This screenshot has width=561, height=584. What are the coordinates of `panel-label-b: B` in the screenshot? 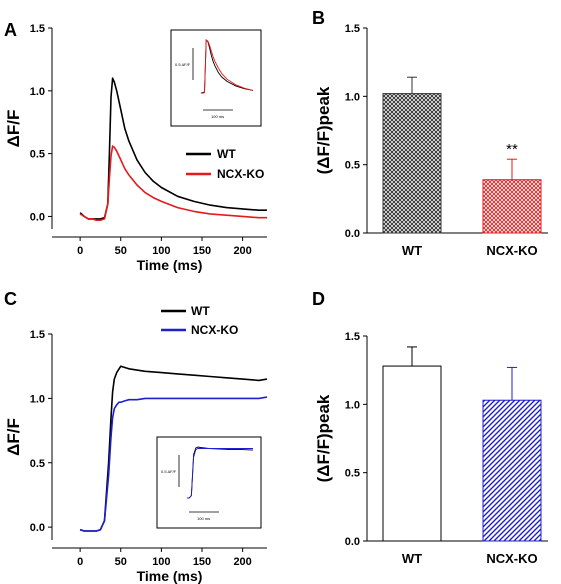 It's located at (318, 18).